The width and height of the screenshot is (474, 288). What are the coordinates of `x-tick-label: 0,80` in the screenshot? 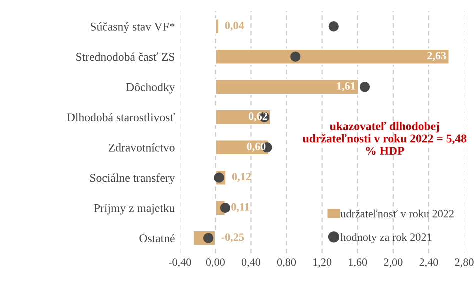 It's located at (286, 263).